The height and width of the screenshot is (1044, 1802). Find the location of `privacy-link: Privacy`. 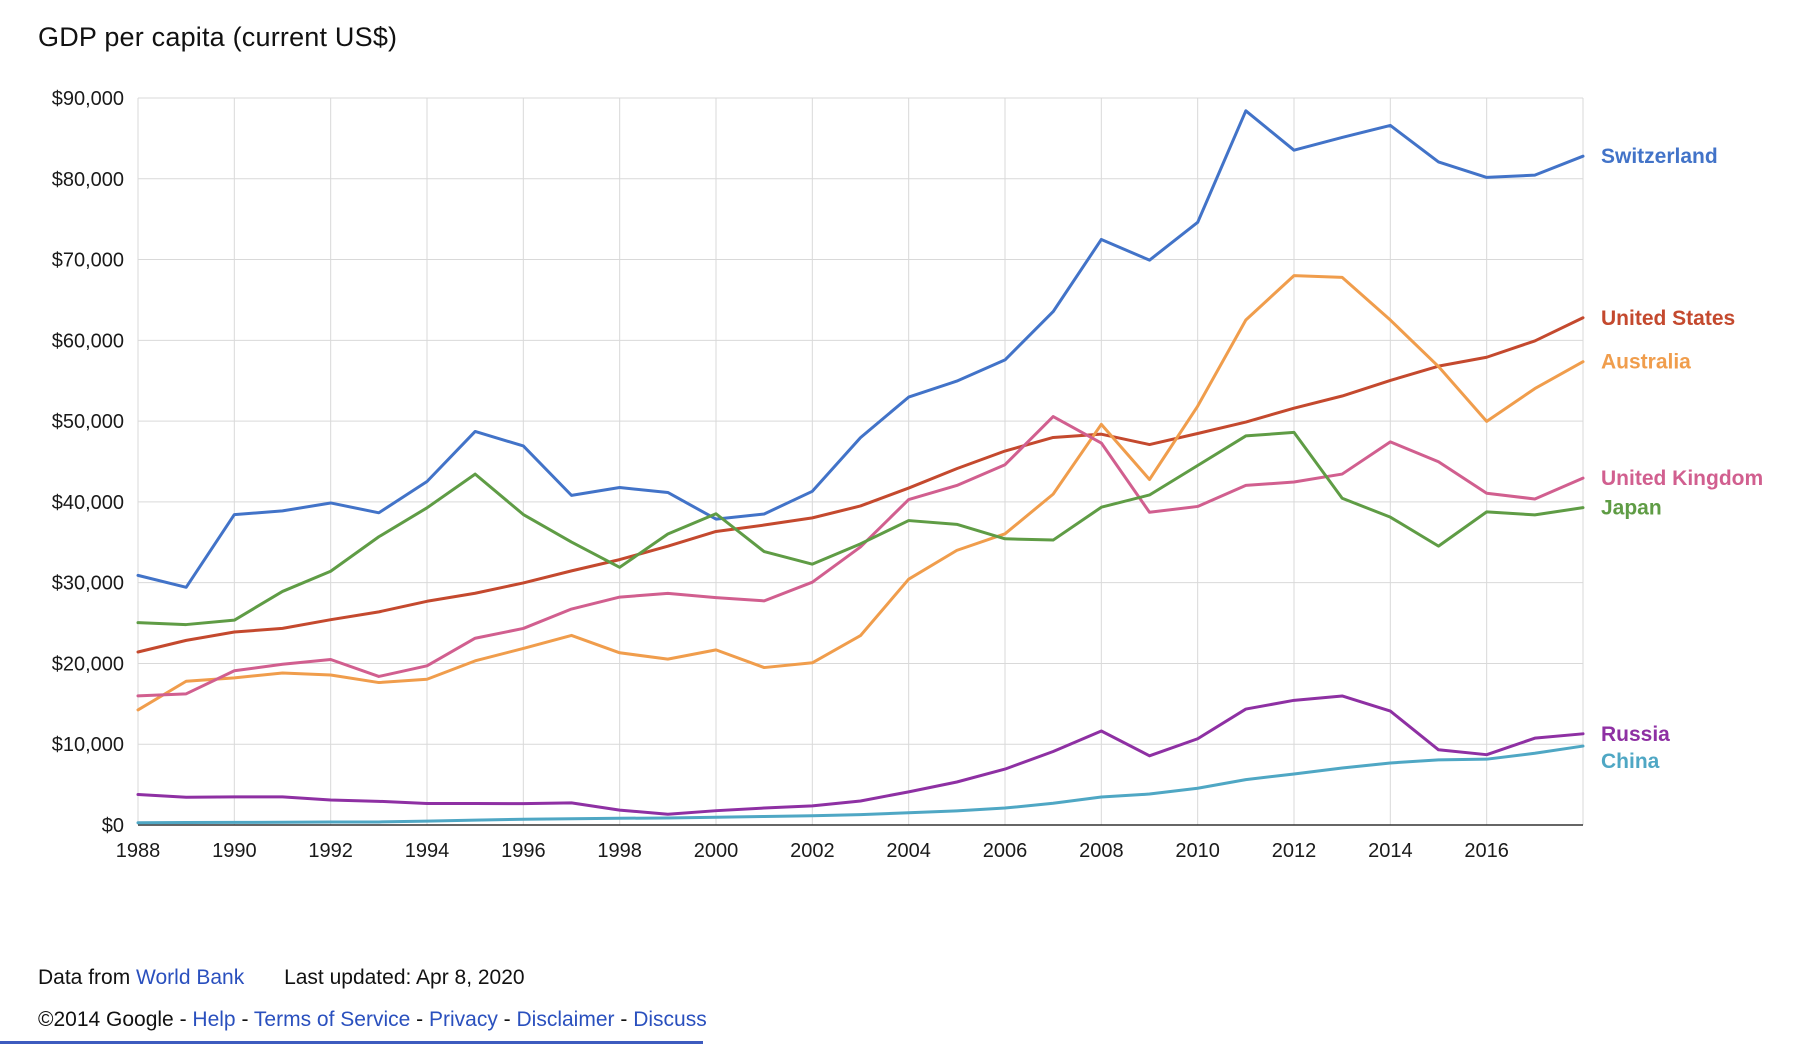

privacy-link: Privacy is located at coordinates (463, 1019).